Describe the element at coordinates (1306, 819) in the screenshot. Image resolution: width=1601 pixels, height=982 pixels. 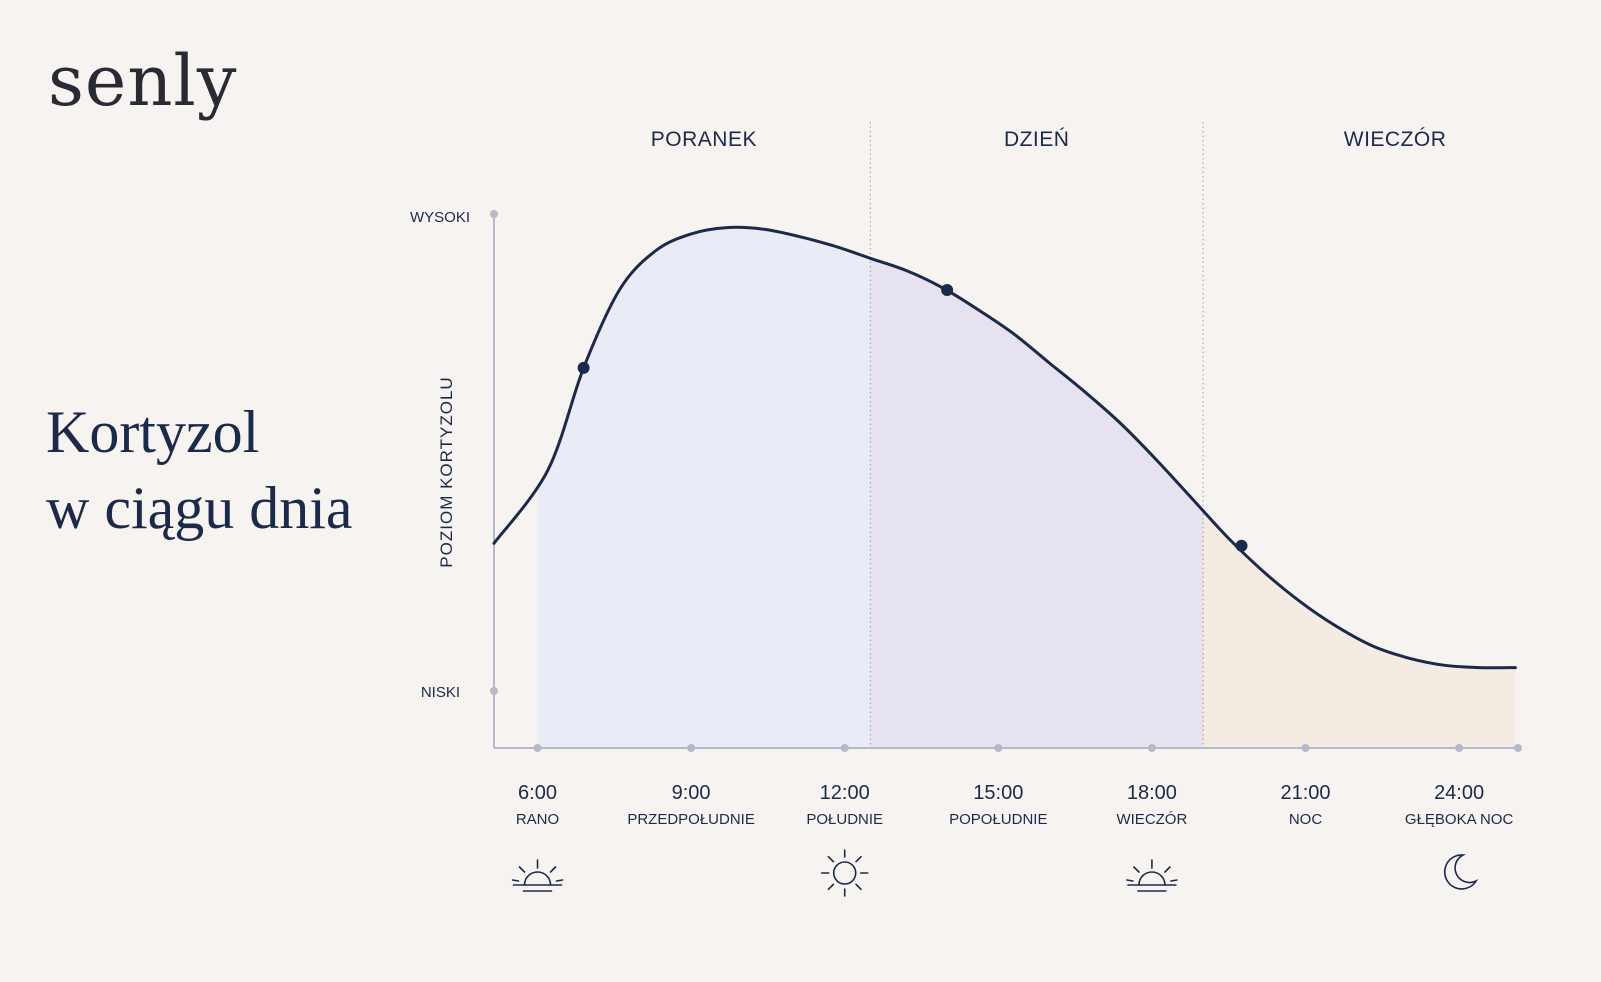
I see `x-tick-label-6: NOC` at that location.